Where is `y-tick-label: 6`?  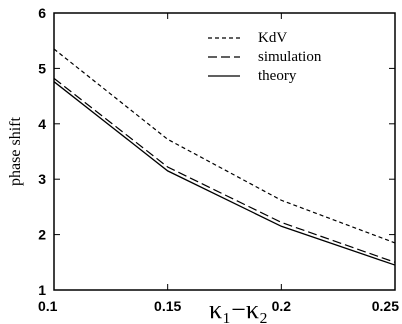 y-tick-label: 6 is located at coordinates (42, 13).